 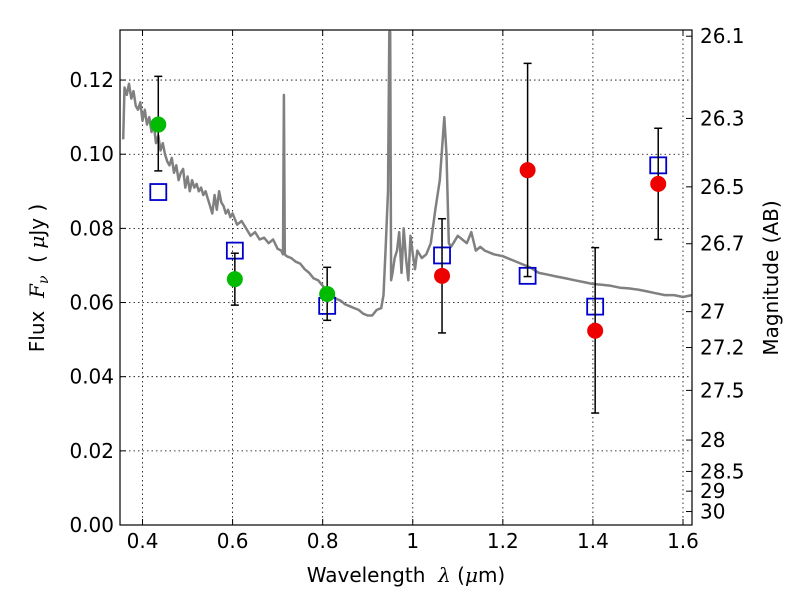 What do you see at coordinates (233, 541) in the screenshot?
I see `x-tick-label: 0.6` at bounding box center [233, 541].